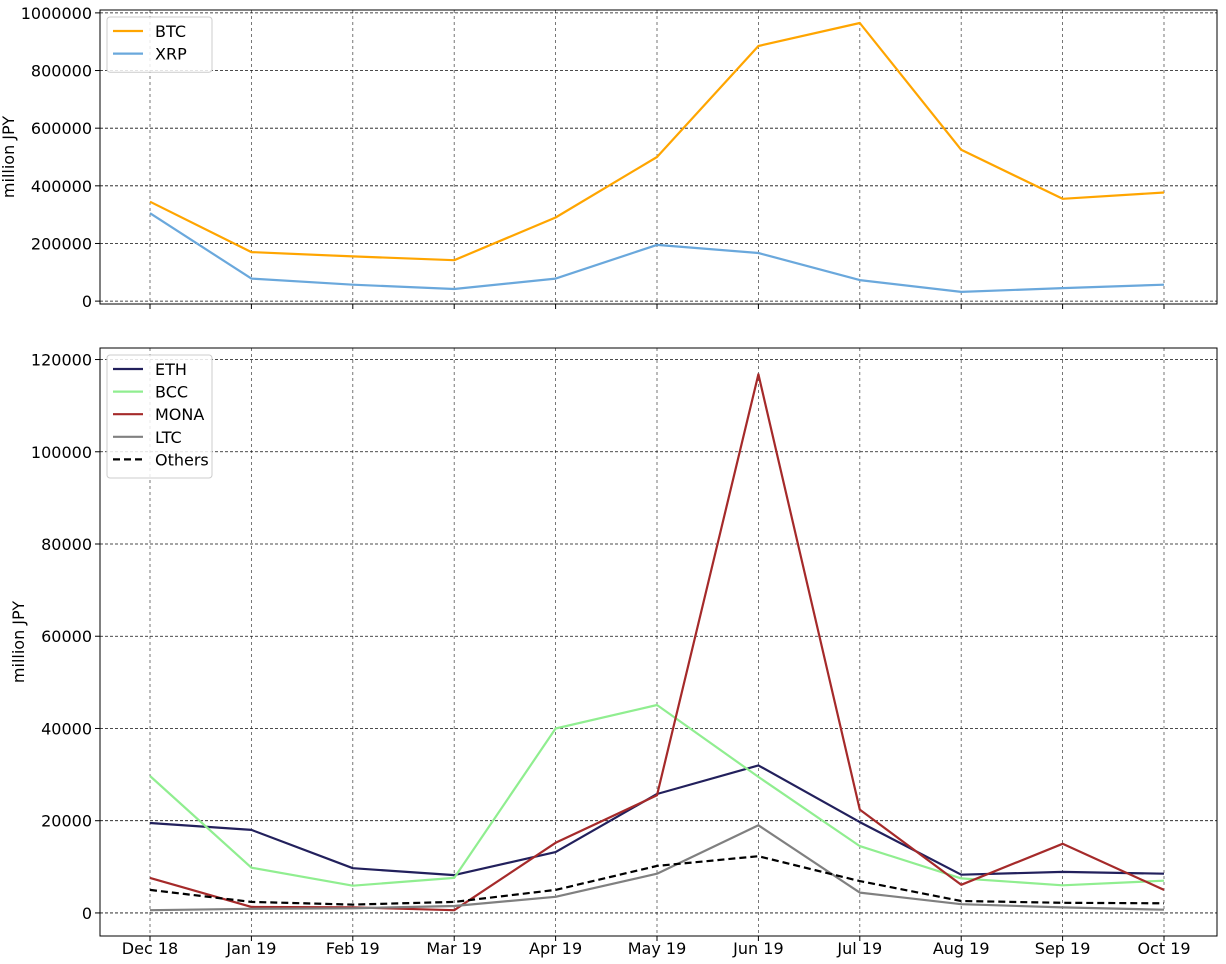  What do you see at coordinates (961, 948) in the screenshot?
I see `x-tick-label: Aug 19` at bounding box center [961, 948].